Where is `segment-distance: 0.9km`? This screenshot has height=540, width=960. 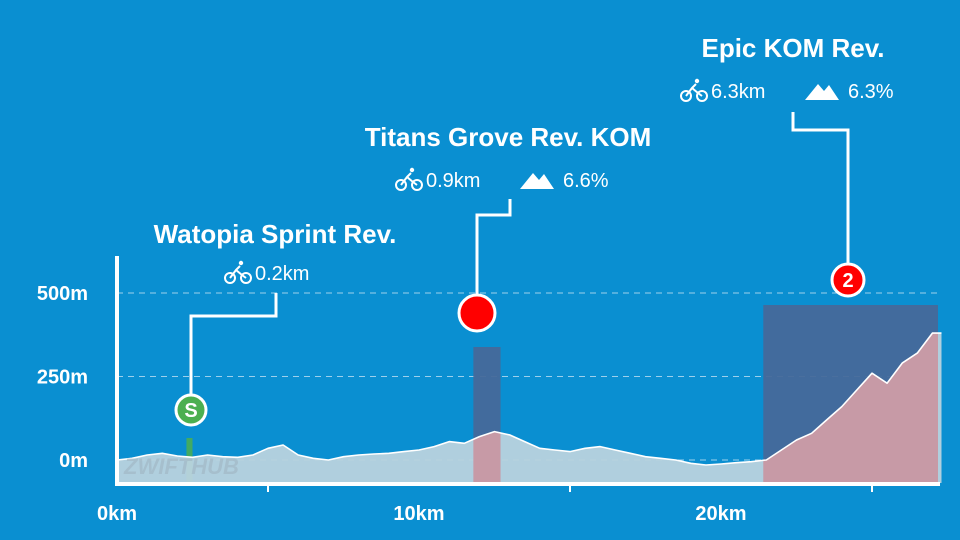
segment-distance: 0.9km is located at coordinates (453, 181).